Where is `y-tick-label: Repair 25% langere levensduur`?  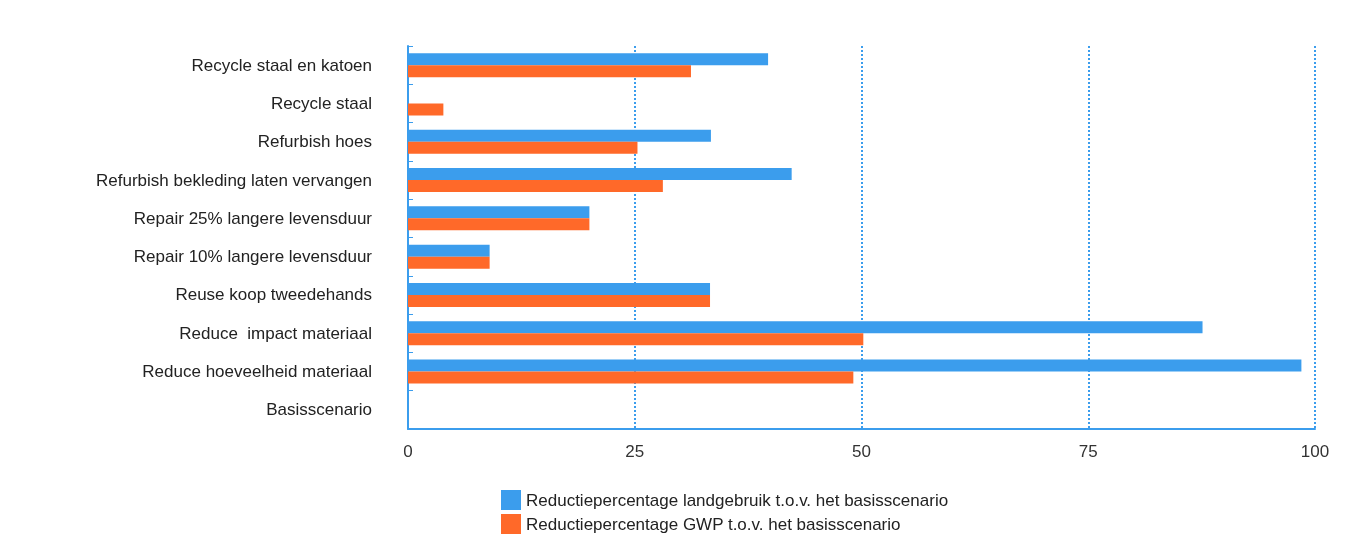
y-tick-label: Repair 25% langere levensduur is located at coordinates (253, 218).